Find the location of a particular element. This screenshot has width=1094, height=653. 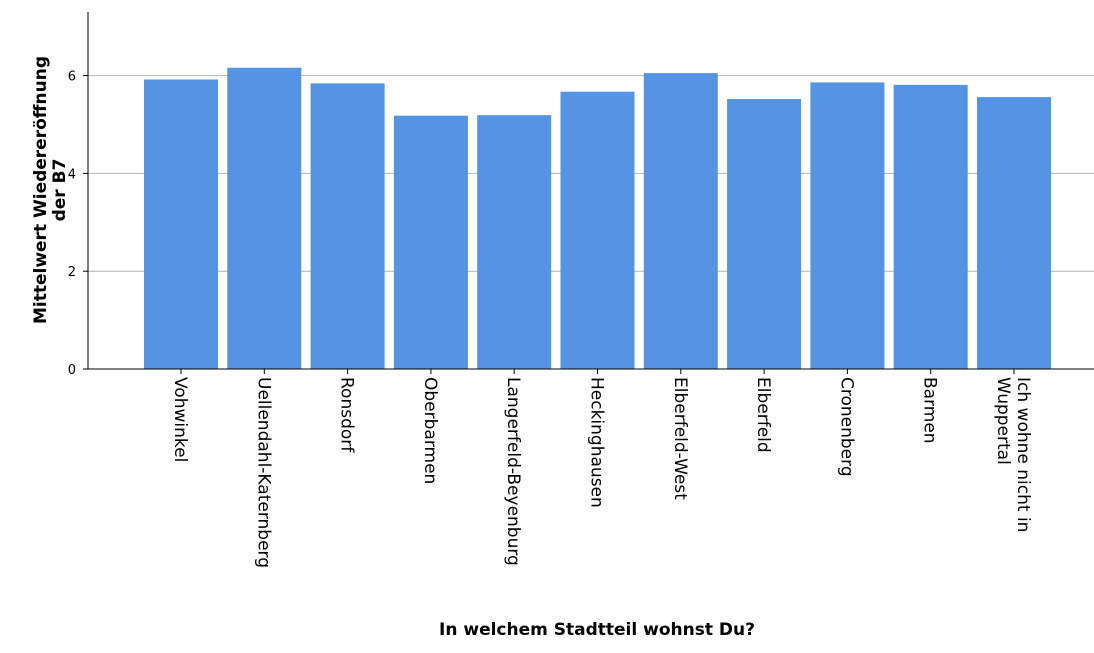

x-category-label-line: Elberfeld is located at coordinates (763, 415).